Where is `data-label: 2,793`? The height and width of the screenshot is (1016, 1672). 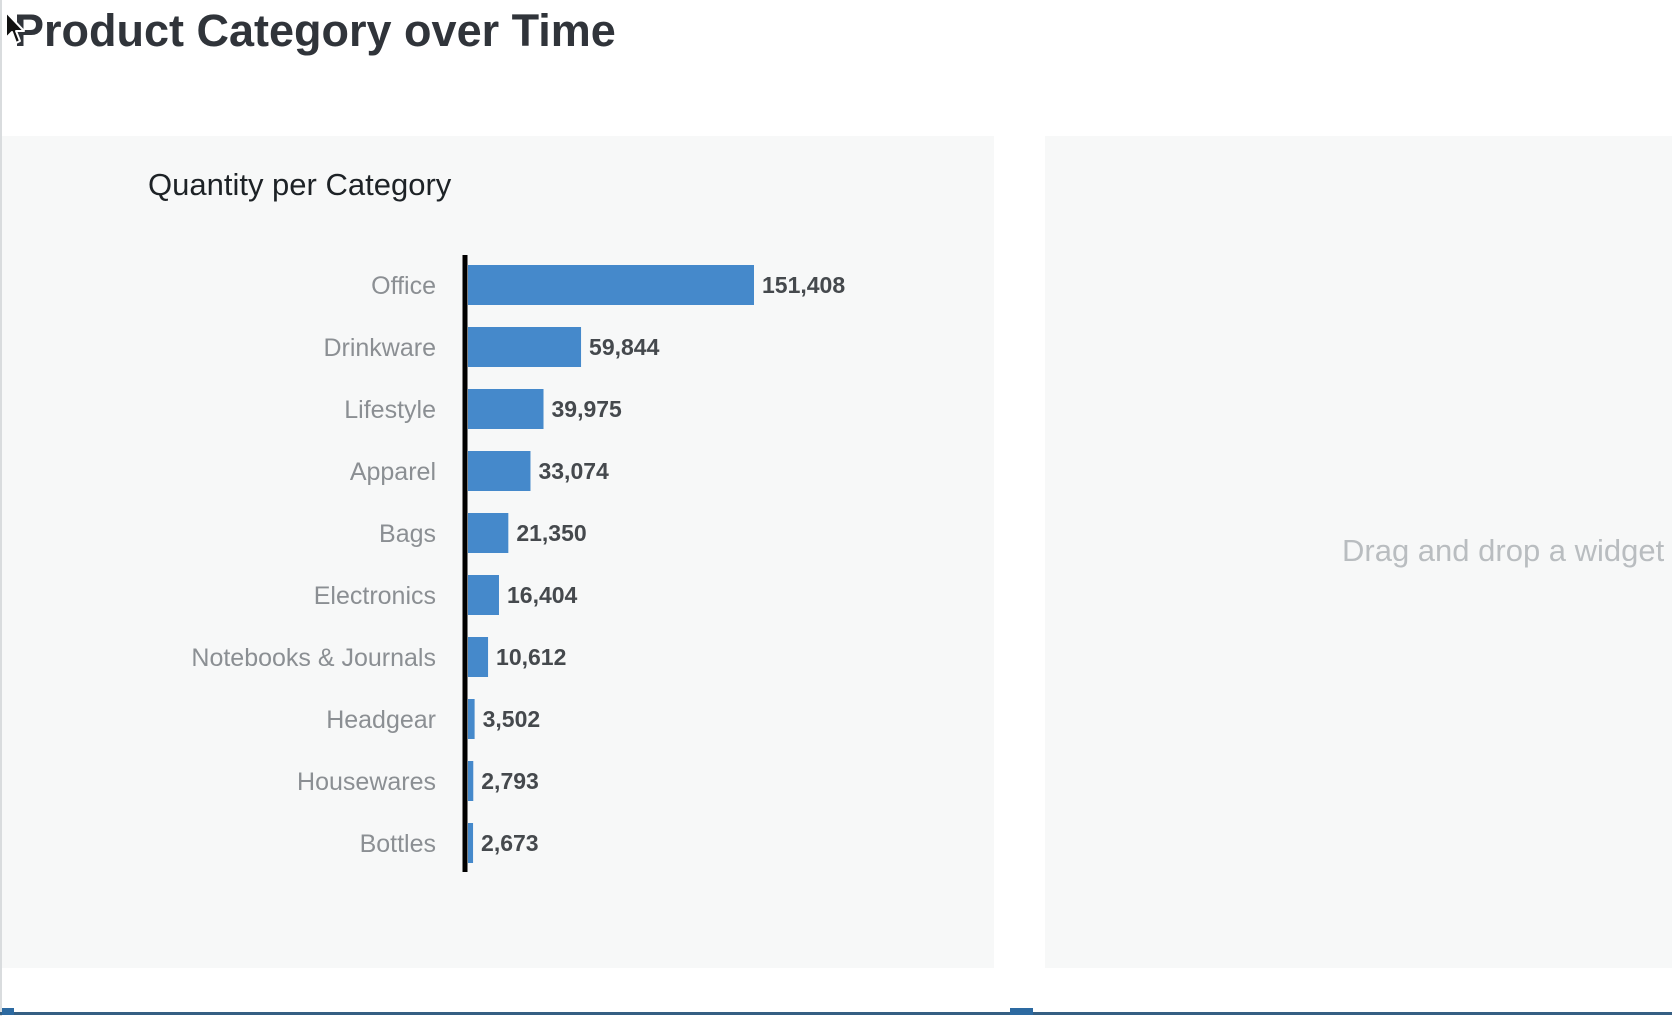
data-label: 2,793 is located at coordinates (510, 781).